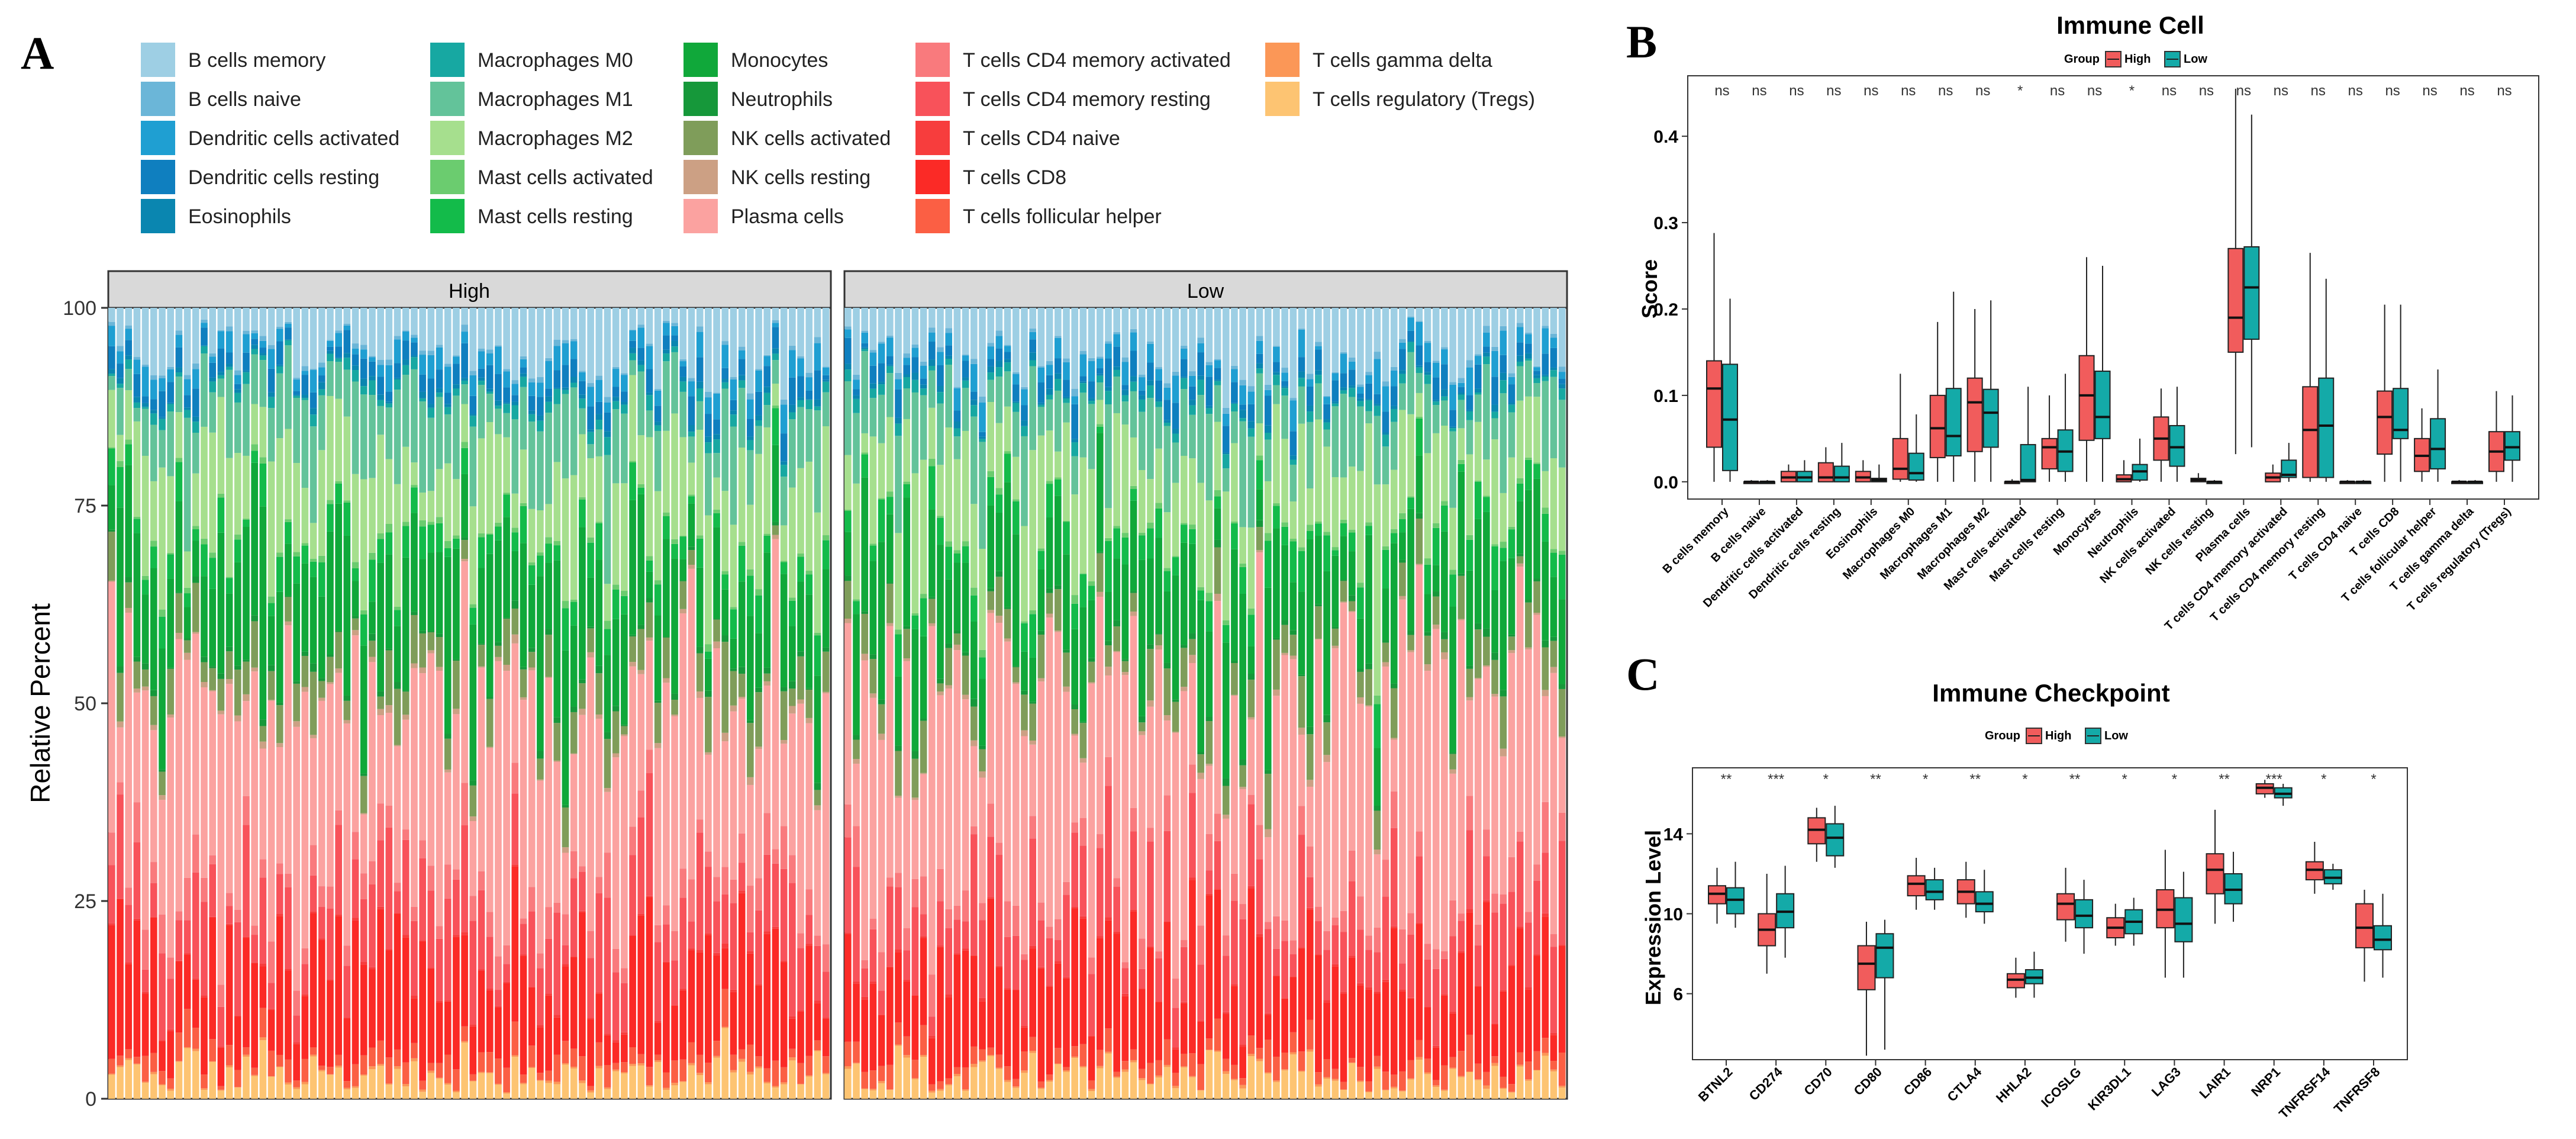  Describe the element at coordinates (2233, 886) in the screenshot. I see `box-lair1-low` at that location.